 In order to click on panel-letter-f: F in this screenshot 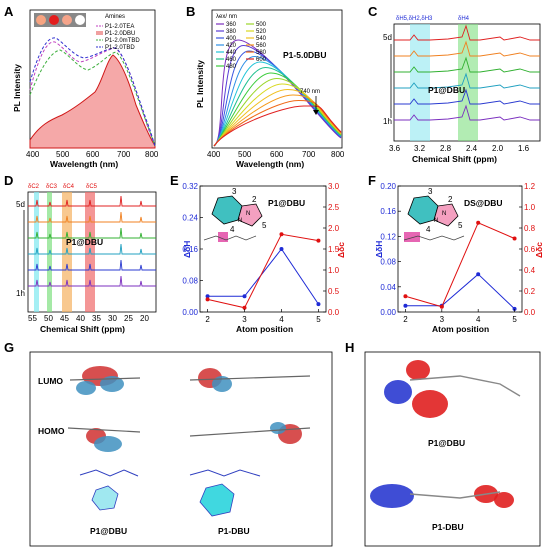, I will do `click(372, 180)`.